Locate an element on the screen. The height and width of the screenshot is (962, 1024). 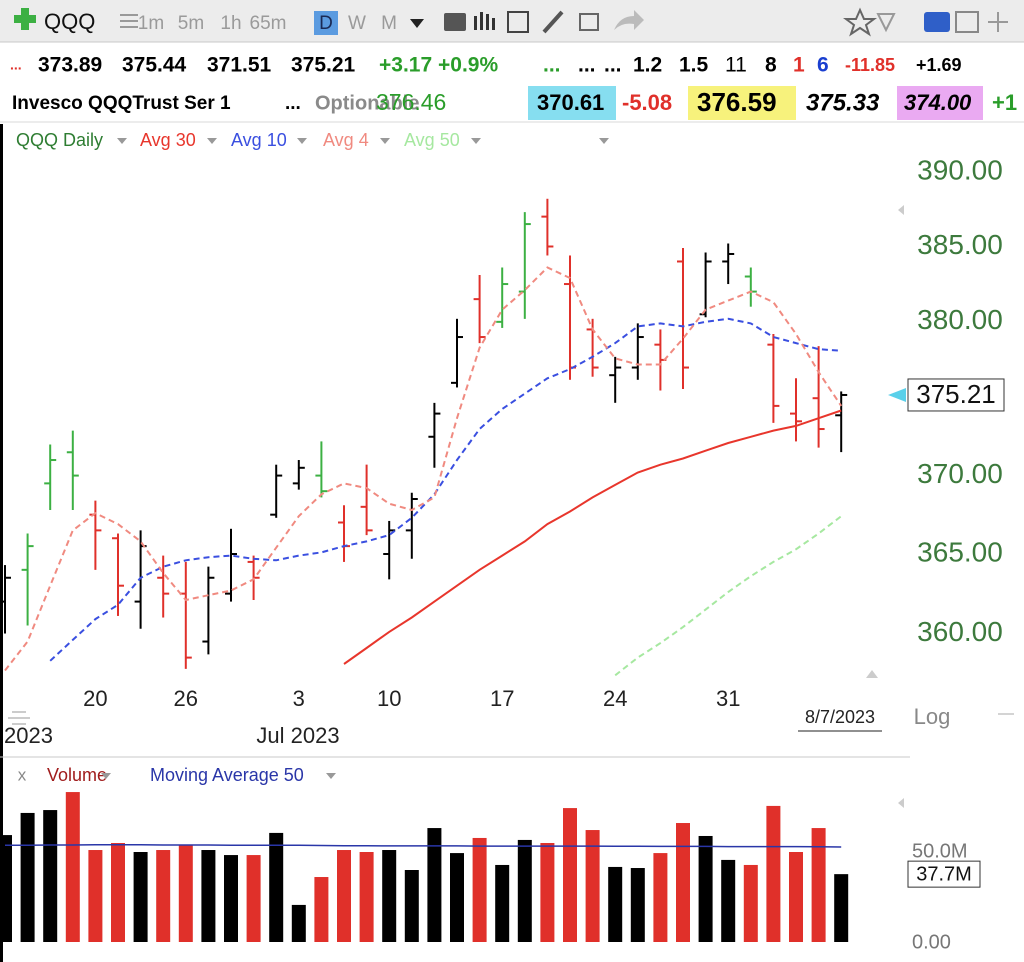
quote-value: 8 is located at coordinates (771, 65).